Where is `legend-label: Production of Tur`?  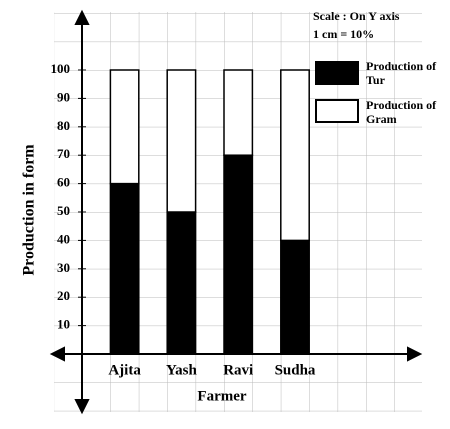 legend-label: Production of Tur is located at coordinates (401, 73).